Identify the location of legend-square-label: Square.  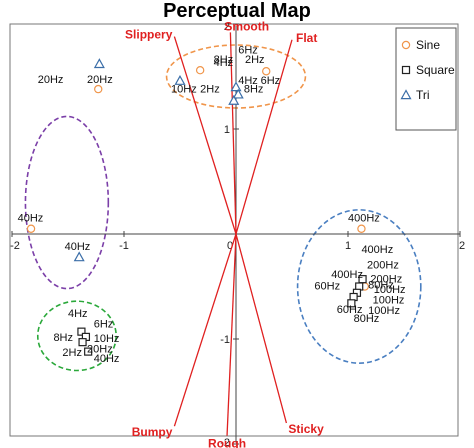
(435, 70).